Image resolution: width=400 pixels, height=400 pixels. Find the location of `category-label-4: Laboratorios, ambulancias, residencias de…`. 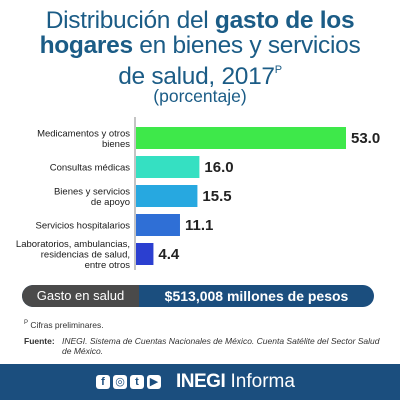

category-label-4: Laboratorios, ambulancias, residencias de… is located at coordinates (73, 255).